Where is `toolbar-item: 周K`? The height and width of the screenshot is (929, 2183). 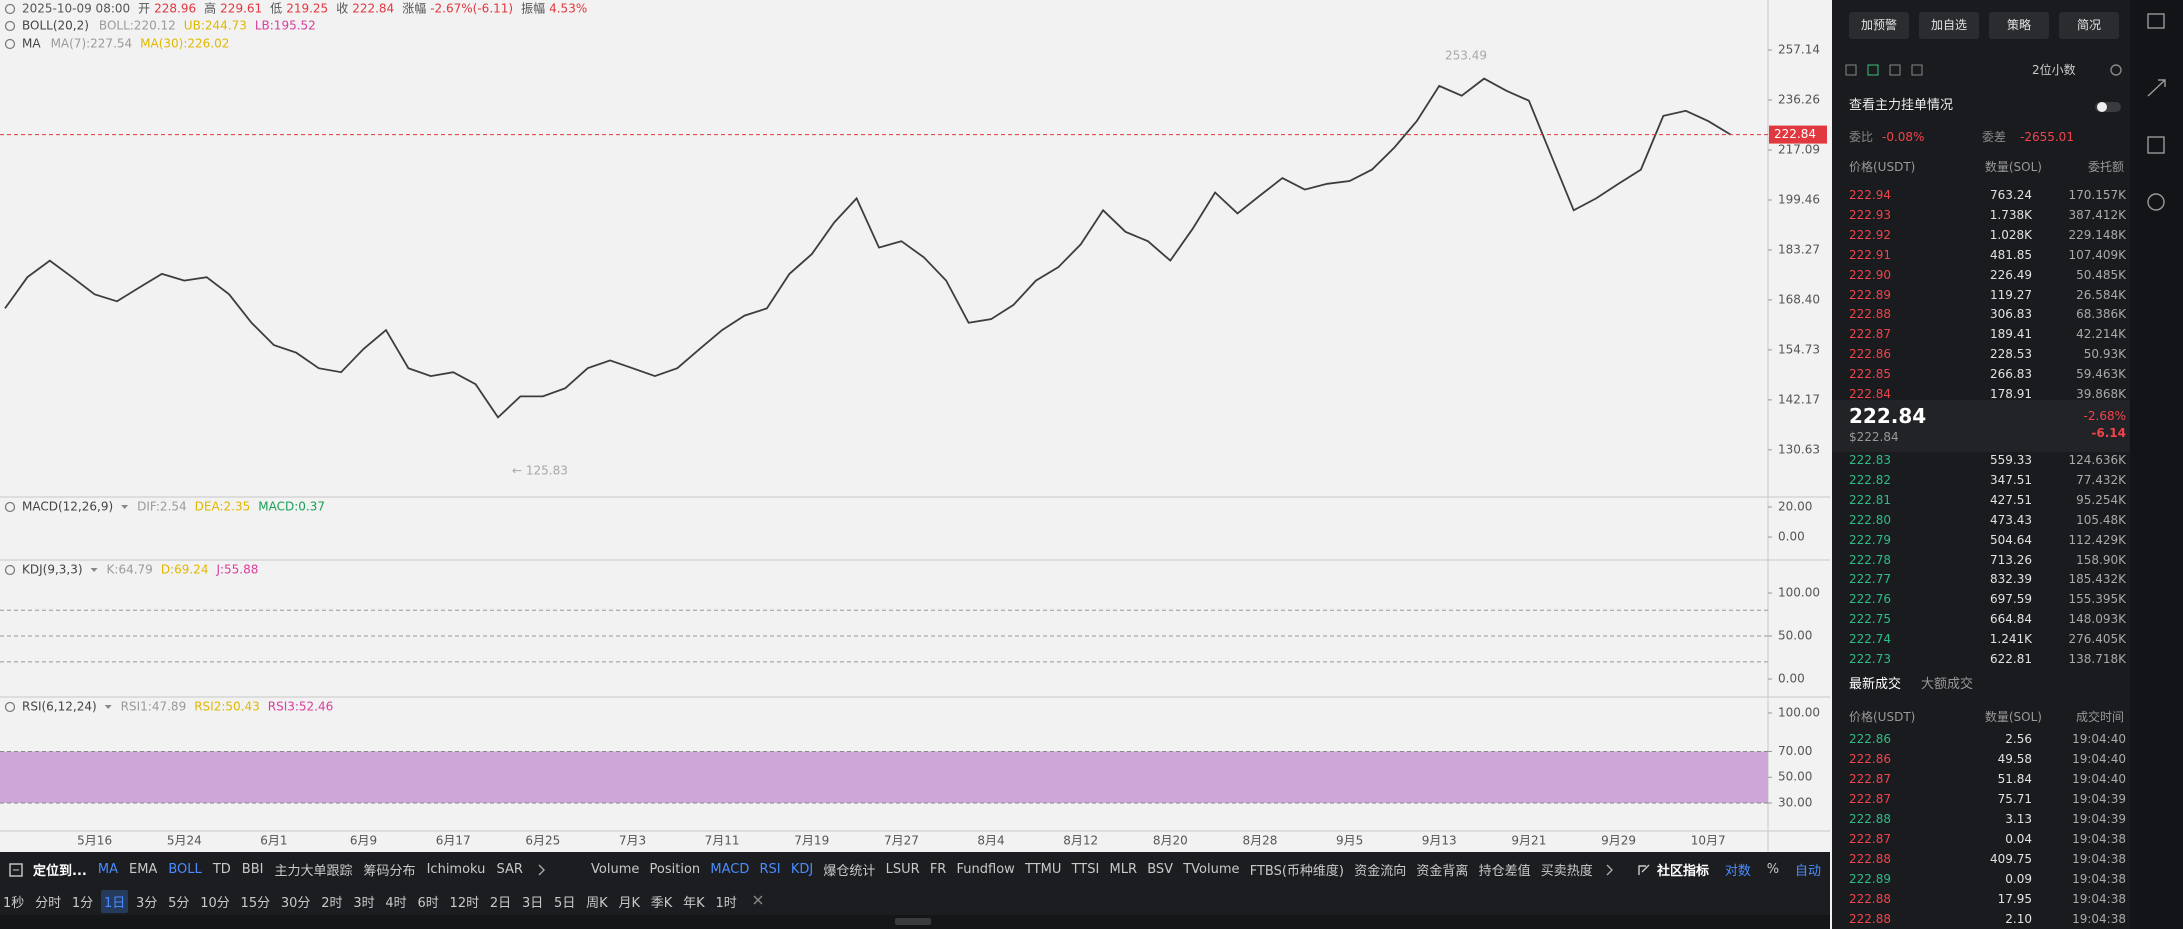 toolbar-item: 周K is located at coordinates (597, 903).